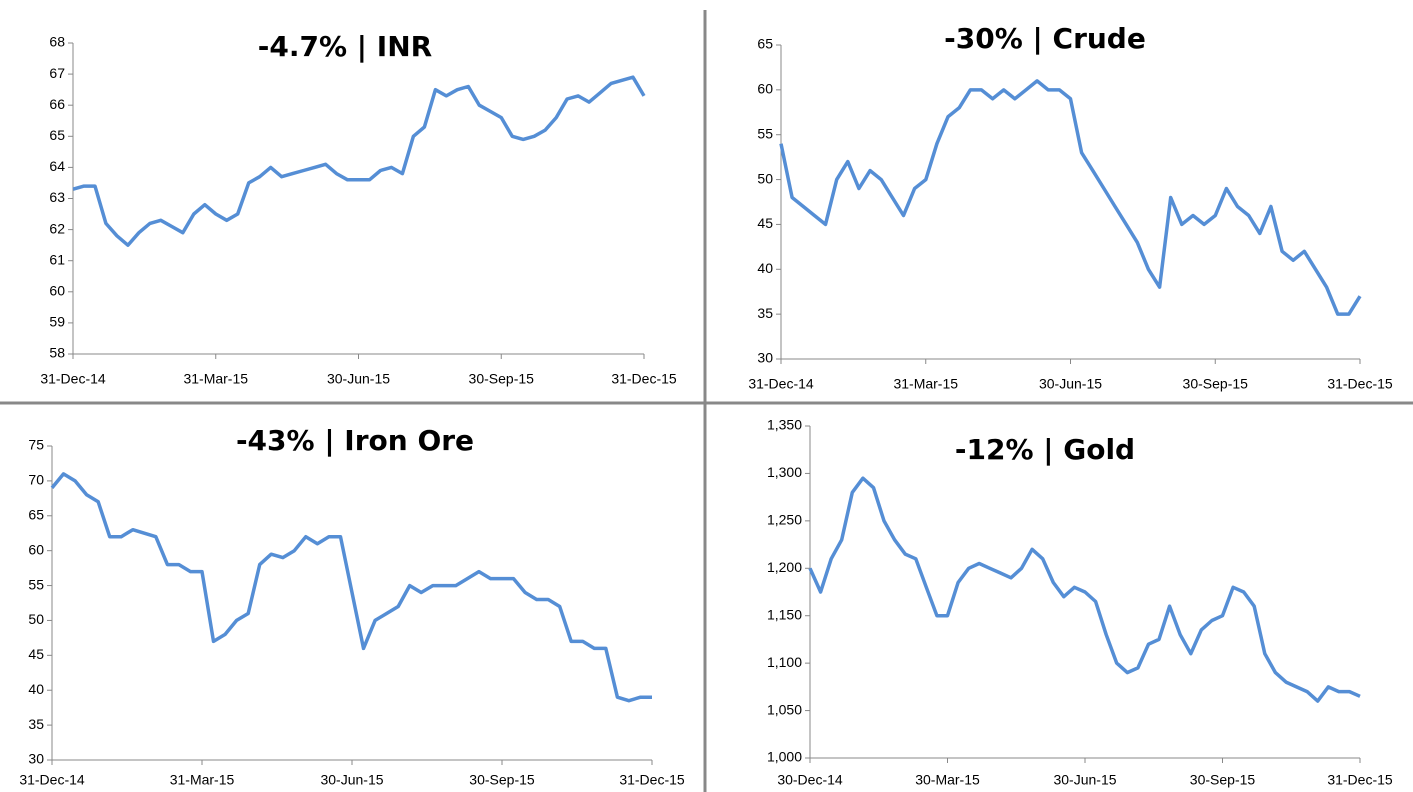 This screenshot has height=792, width=1413. I want to click on y-tick-label: 1,100, so click(784, 662).